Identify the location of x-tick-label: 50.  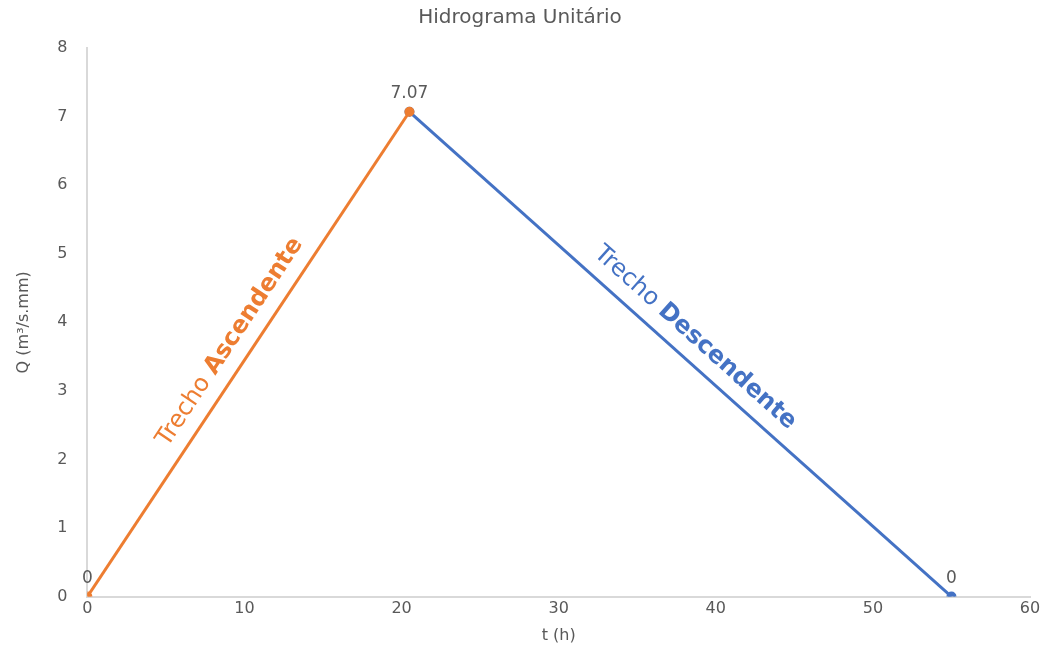
(873, 608).